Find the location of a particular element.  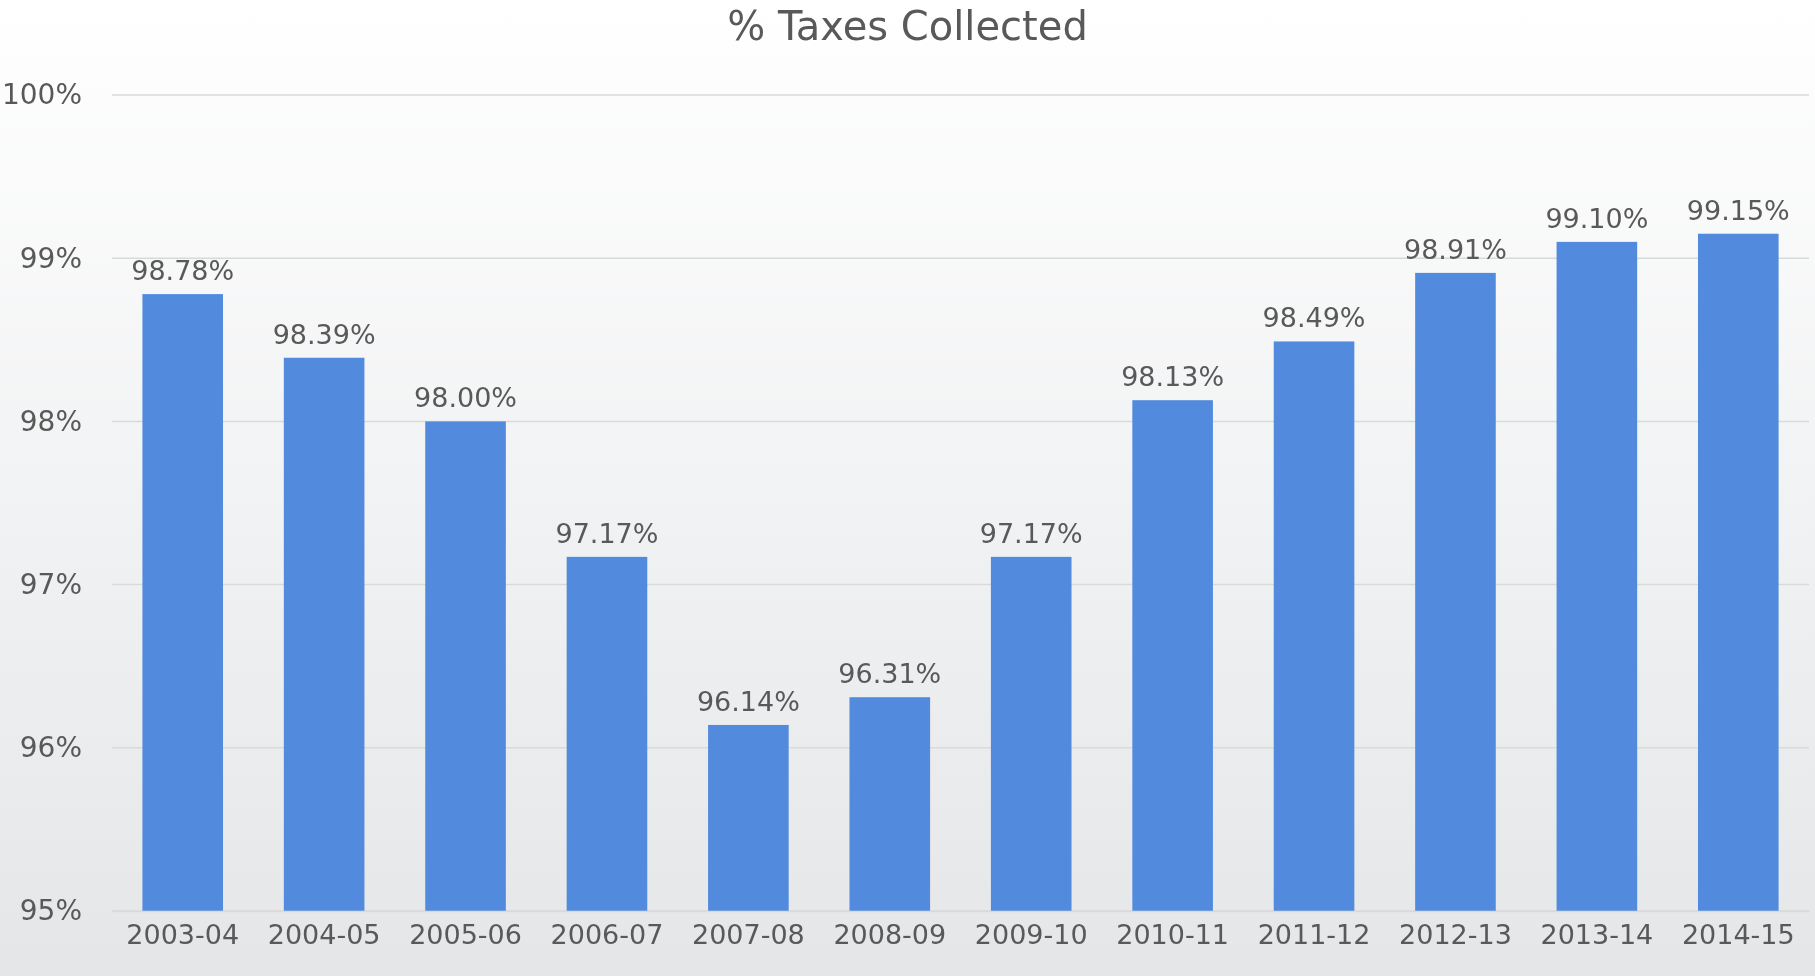

y-tick-label: 98% is located at coordinates (50, 421).